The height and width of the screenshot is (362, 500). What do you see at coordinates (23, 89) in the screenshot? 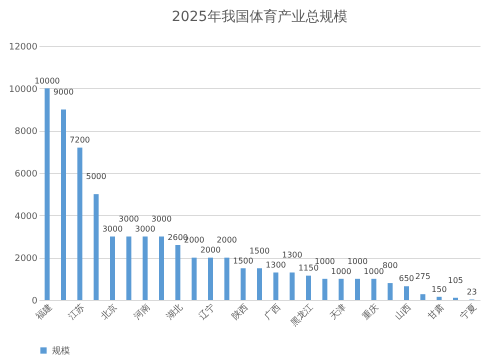
I see `y-tick-label: 10000` at bounding box center [23, 89].